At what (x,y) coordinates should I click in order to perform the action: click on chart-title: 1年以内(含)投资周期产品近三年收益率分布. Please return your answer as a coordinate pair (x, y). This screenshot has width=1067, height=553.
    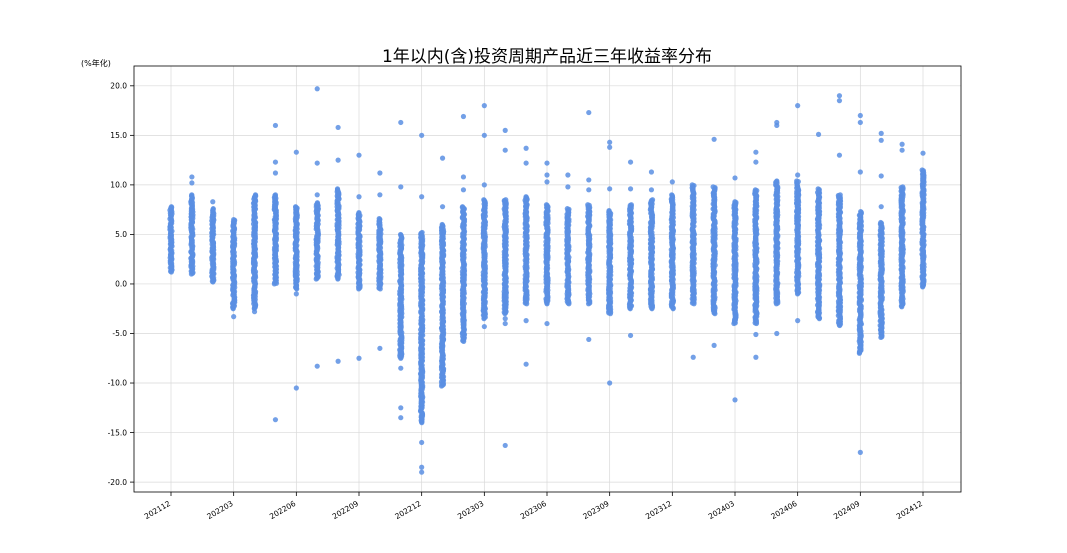
    Looking at the image, I should click on (547, 57).